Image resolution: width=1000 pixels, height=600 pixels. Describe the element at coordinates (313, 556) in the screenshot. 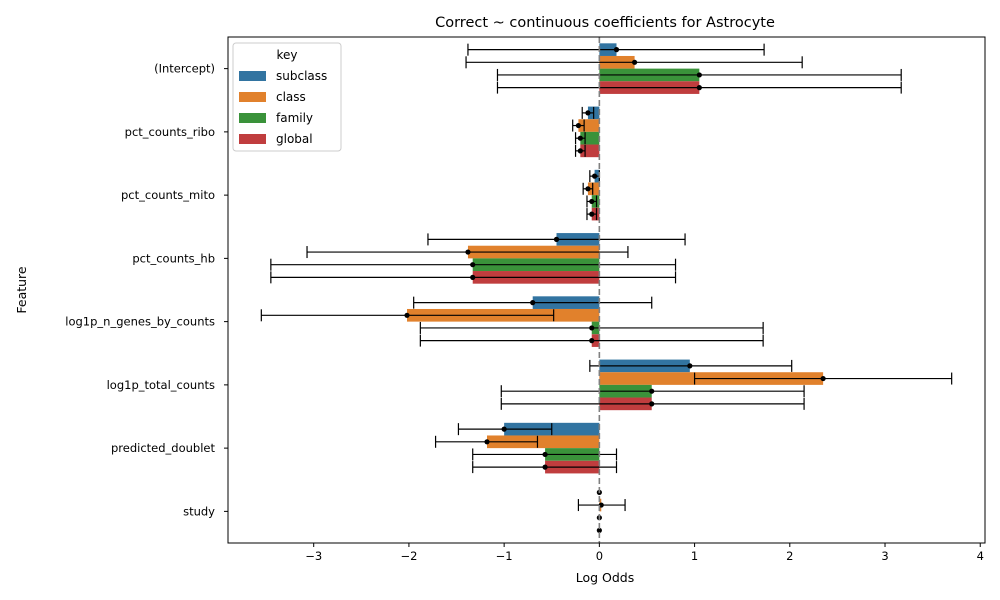

I see `x-tick-label: −3` at that location.